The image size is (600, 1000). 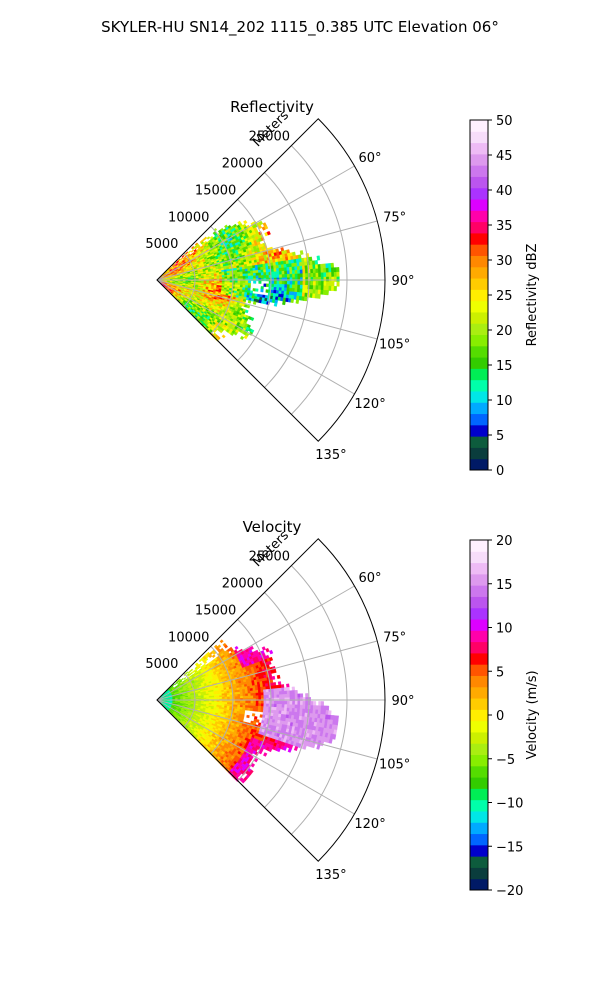 What do you see at coordinates (161, 244) in the screenshot?
I see `range-tick-label: 5000` at bounding box center [161, 244].